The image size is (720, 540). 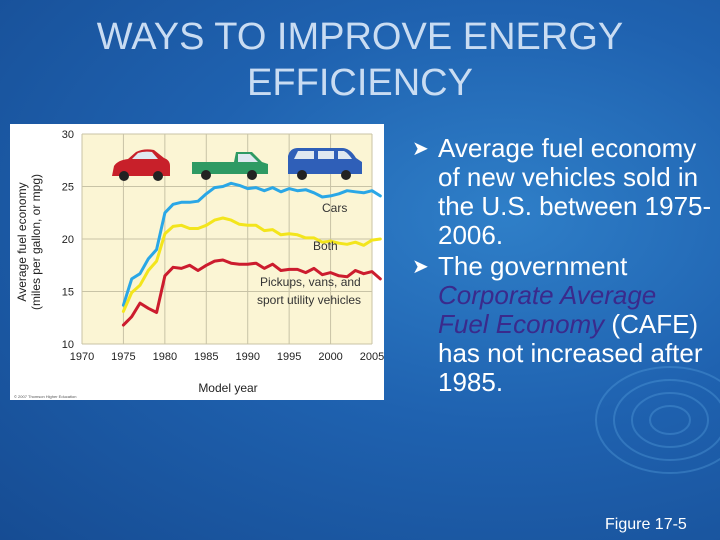 What do you see at coordinates (45, 396) in the screenshot?
I see `copyright-credit: © 2007 Thomson Higher Education` at bounding box center [45, 396].